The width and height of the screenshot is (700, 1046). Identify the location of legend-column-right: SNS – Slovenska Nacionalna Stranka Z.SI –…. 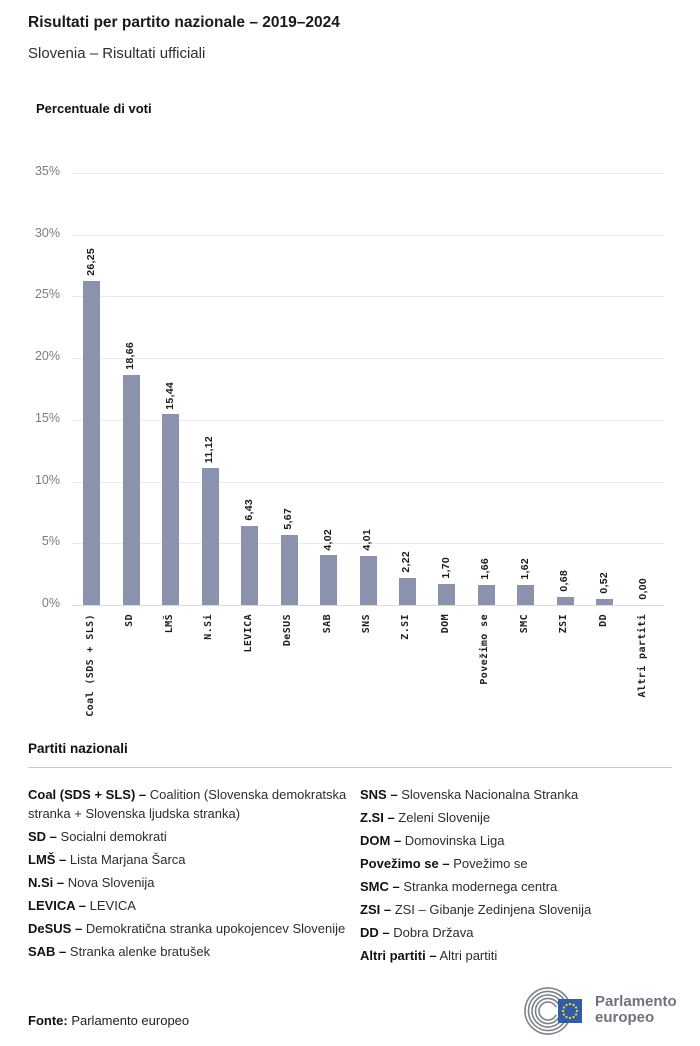
(518, 877).